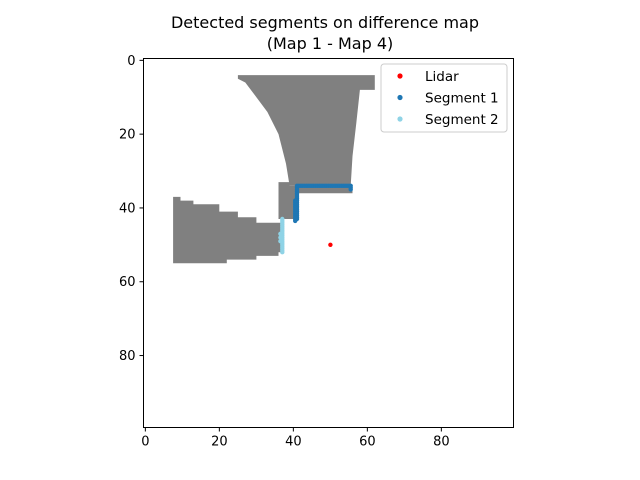 Image resolution: width=640 pixels, height=480 pixels. I want to click on x-axis: 0 20 40 60 80, so click(295, 438).